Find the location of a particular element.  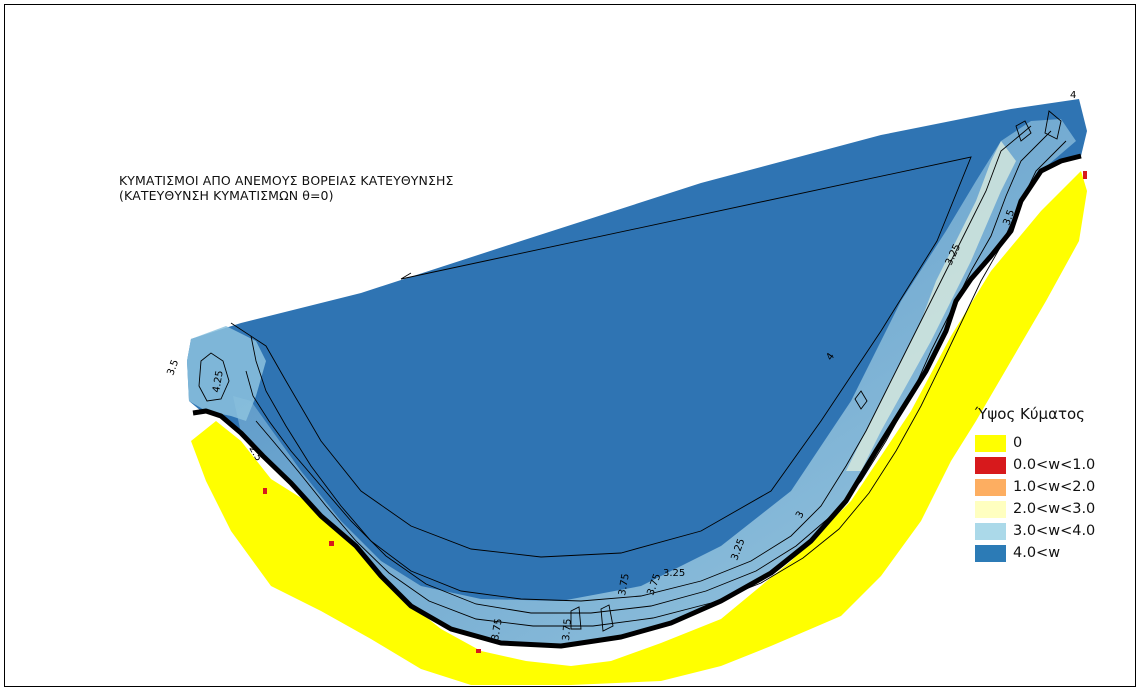

legend-item-3: 2.0<w<3.0 is located at coordinates (1050, 509).